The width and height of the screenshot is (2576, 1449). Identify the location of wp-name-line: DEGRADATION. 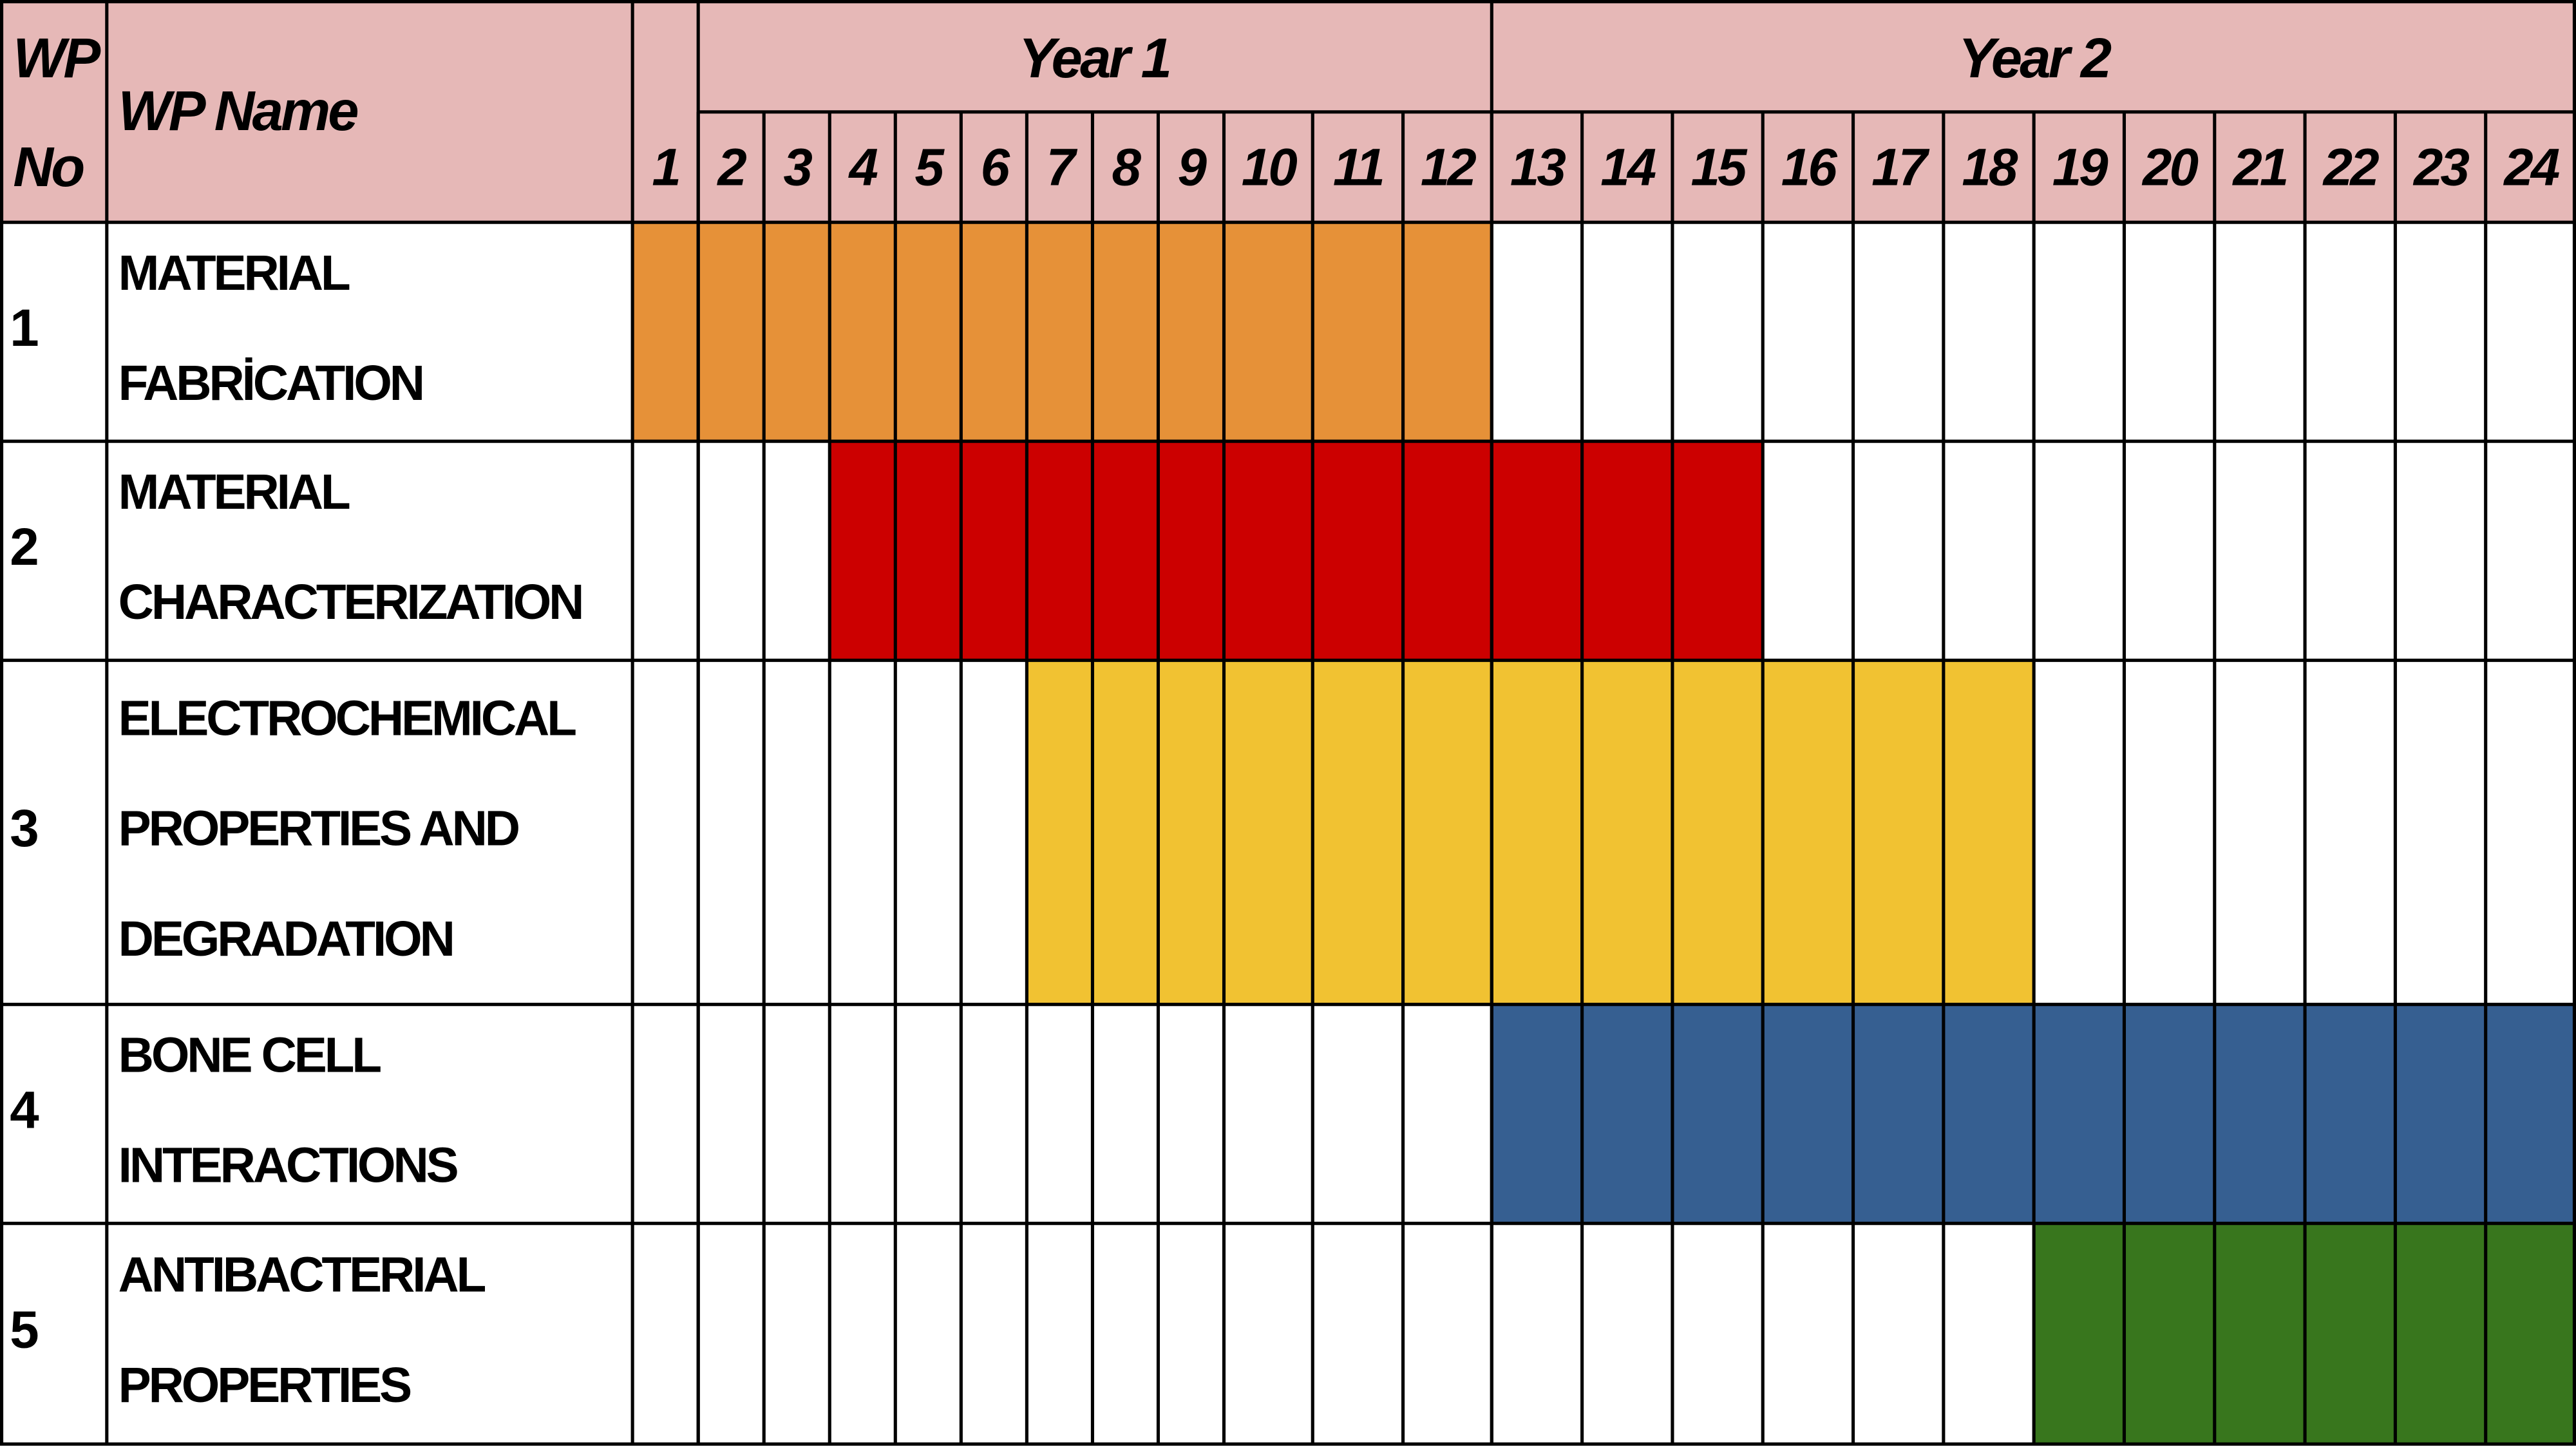
(285, 940).